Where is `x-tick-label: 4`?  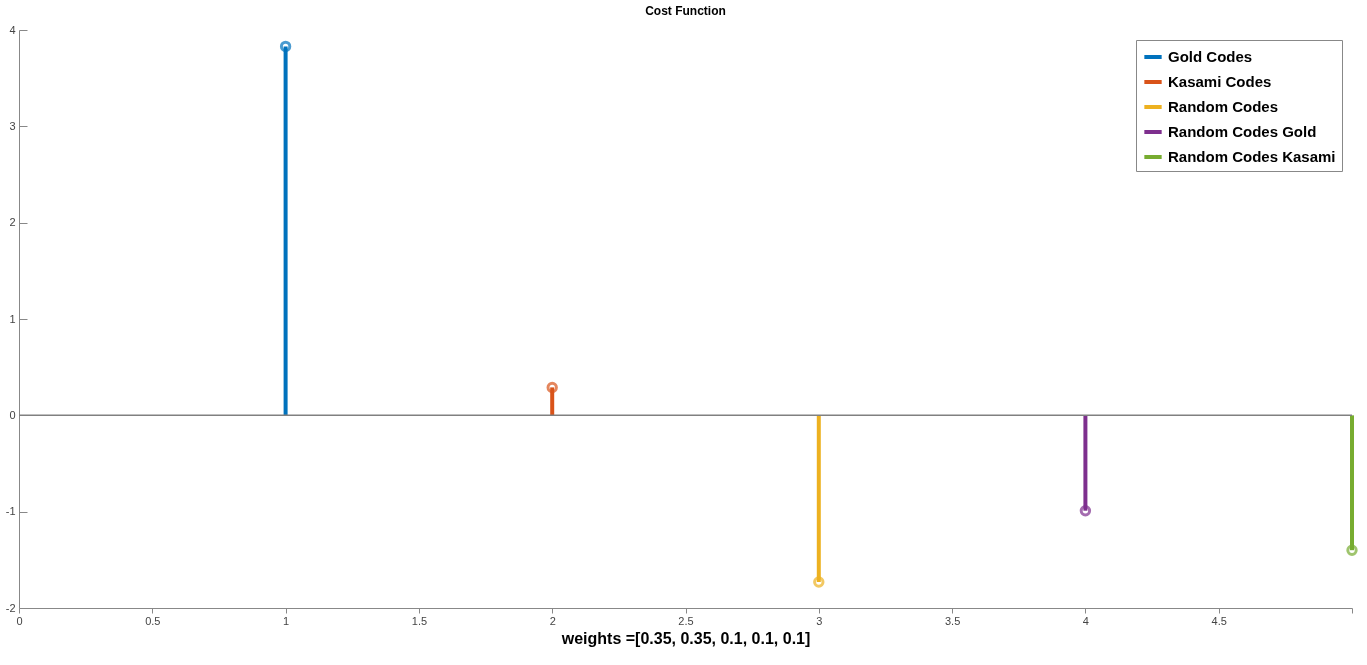
x-tick-label: 4 is located at coordinates (1085, 620).